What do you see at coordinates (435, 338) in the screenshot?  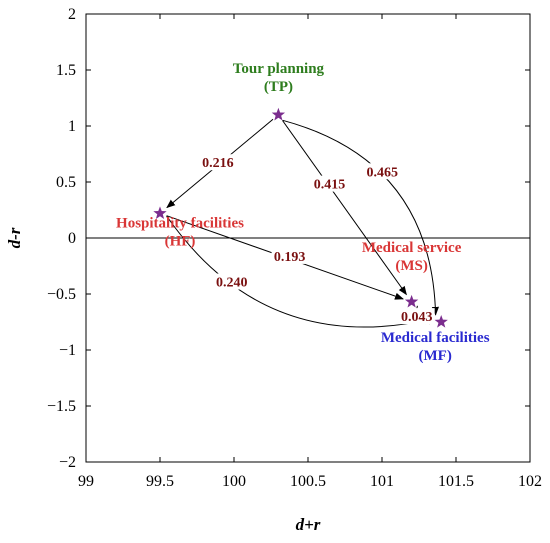 I see `point-label-mf: Medical facilities` at bounding box center [435, 338].